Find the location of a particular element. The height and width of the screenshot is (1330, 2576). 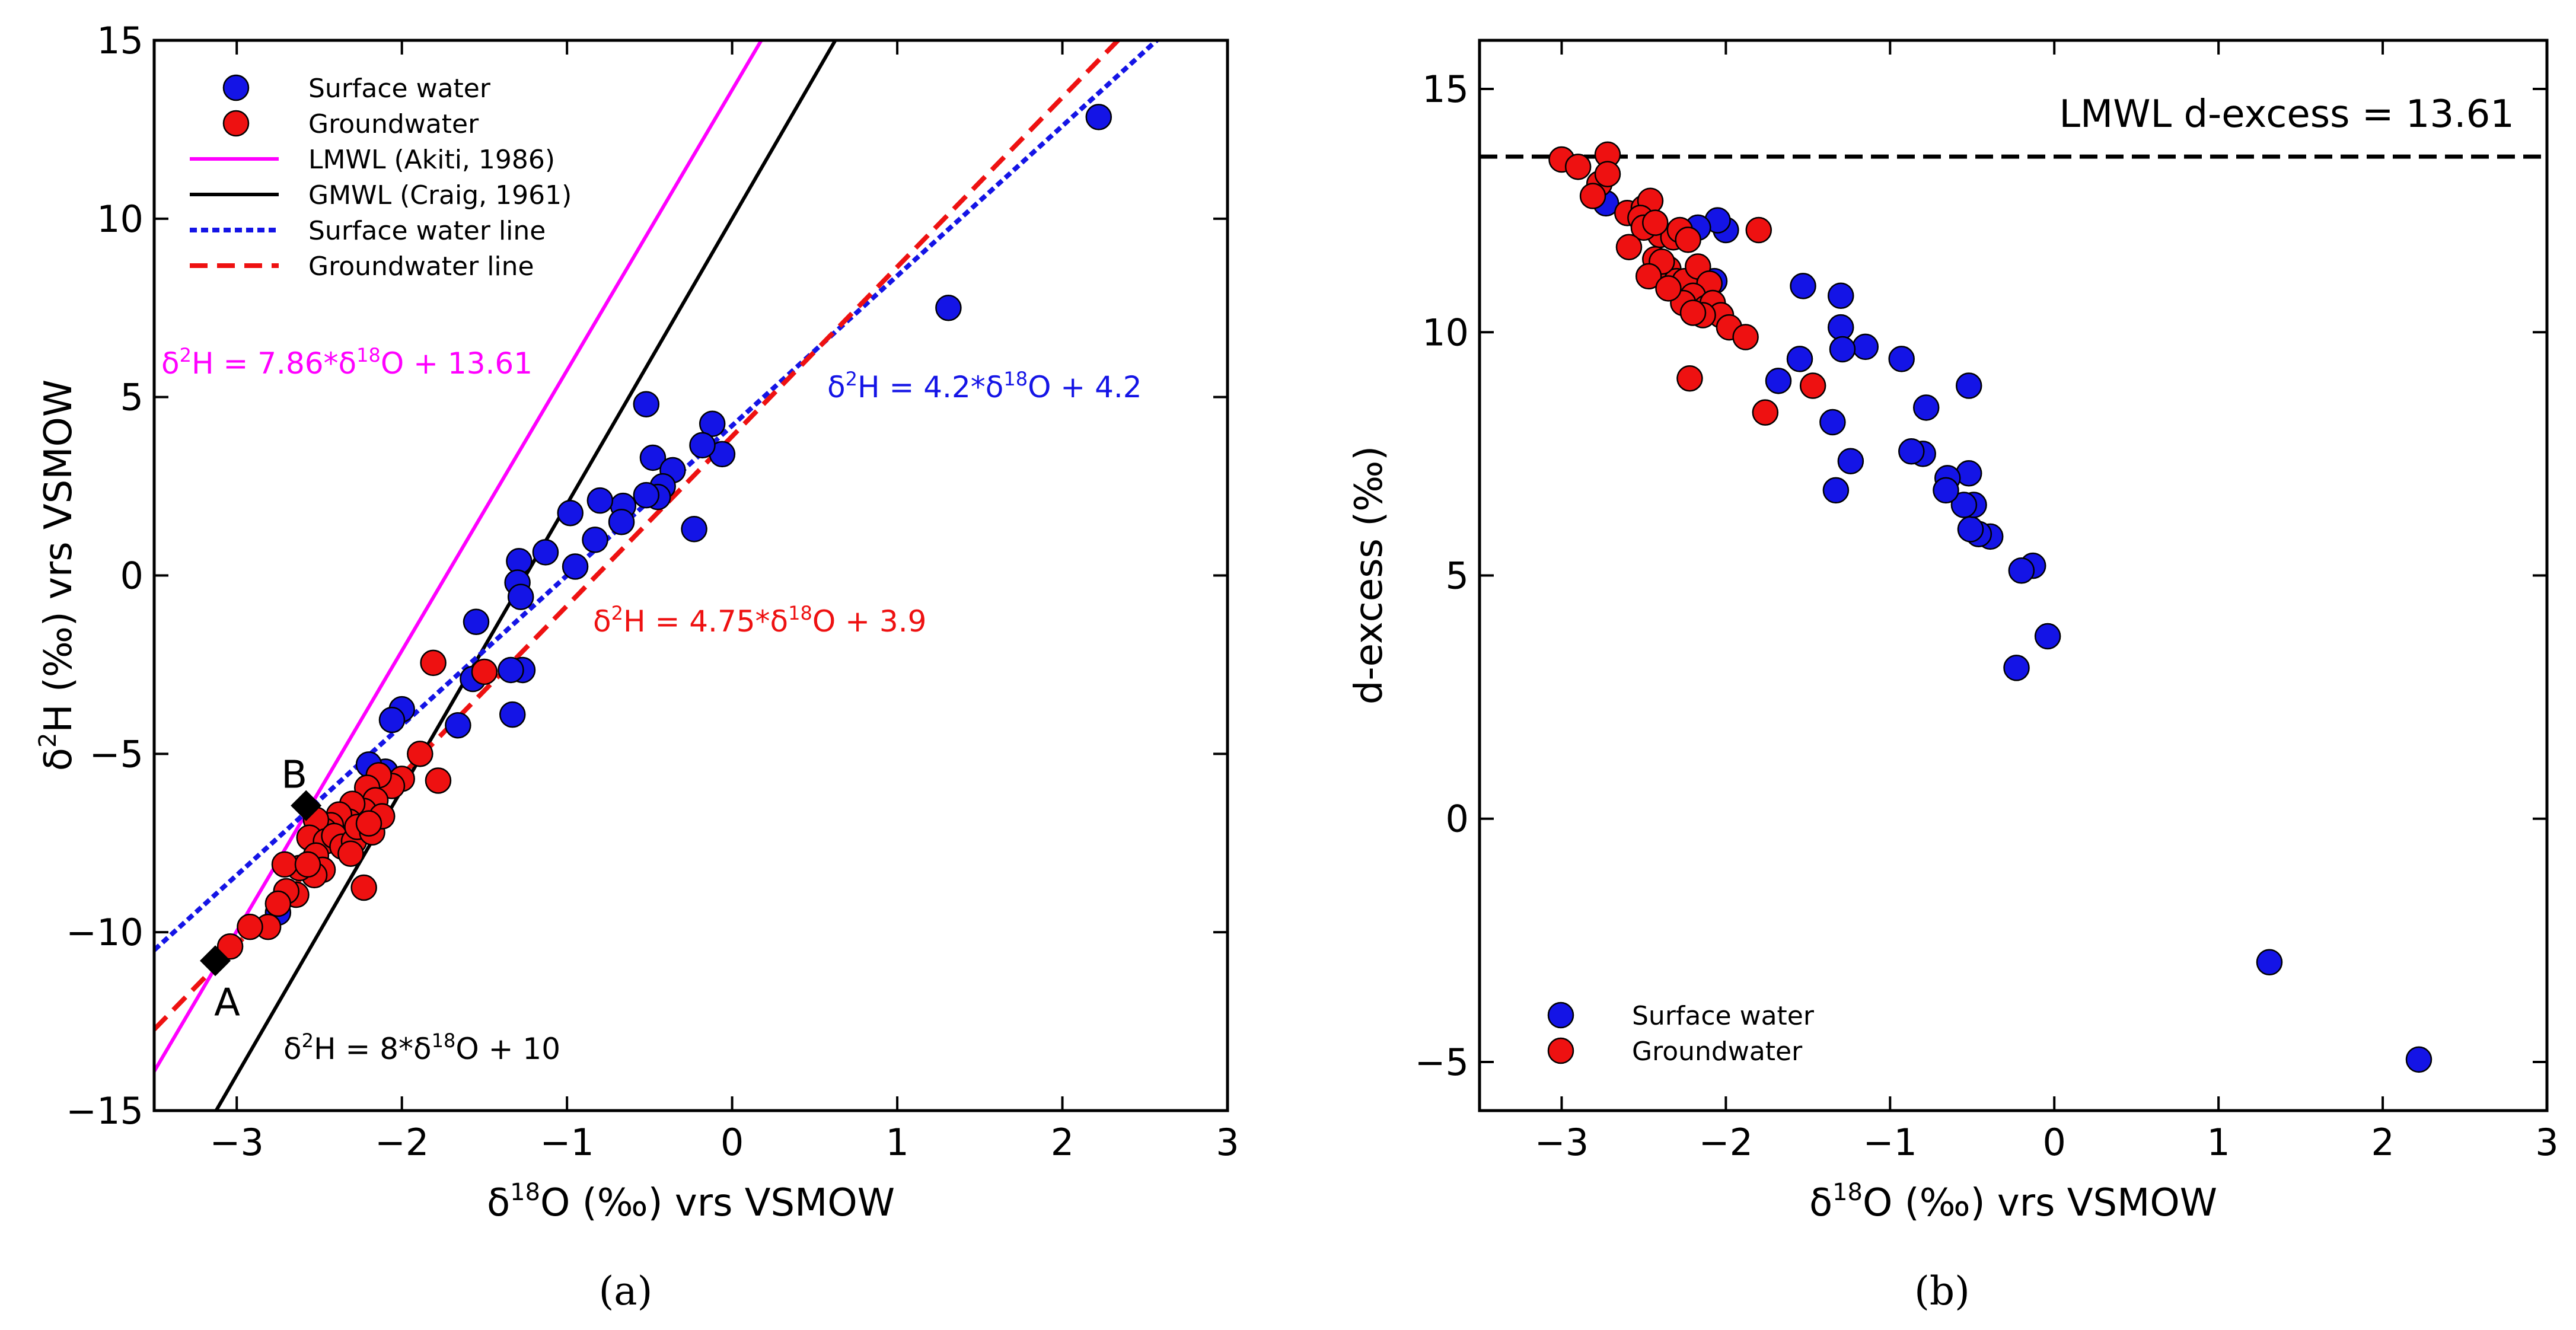

panel-b-label: (b) is located at coordinates (1942, 1291).